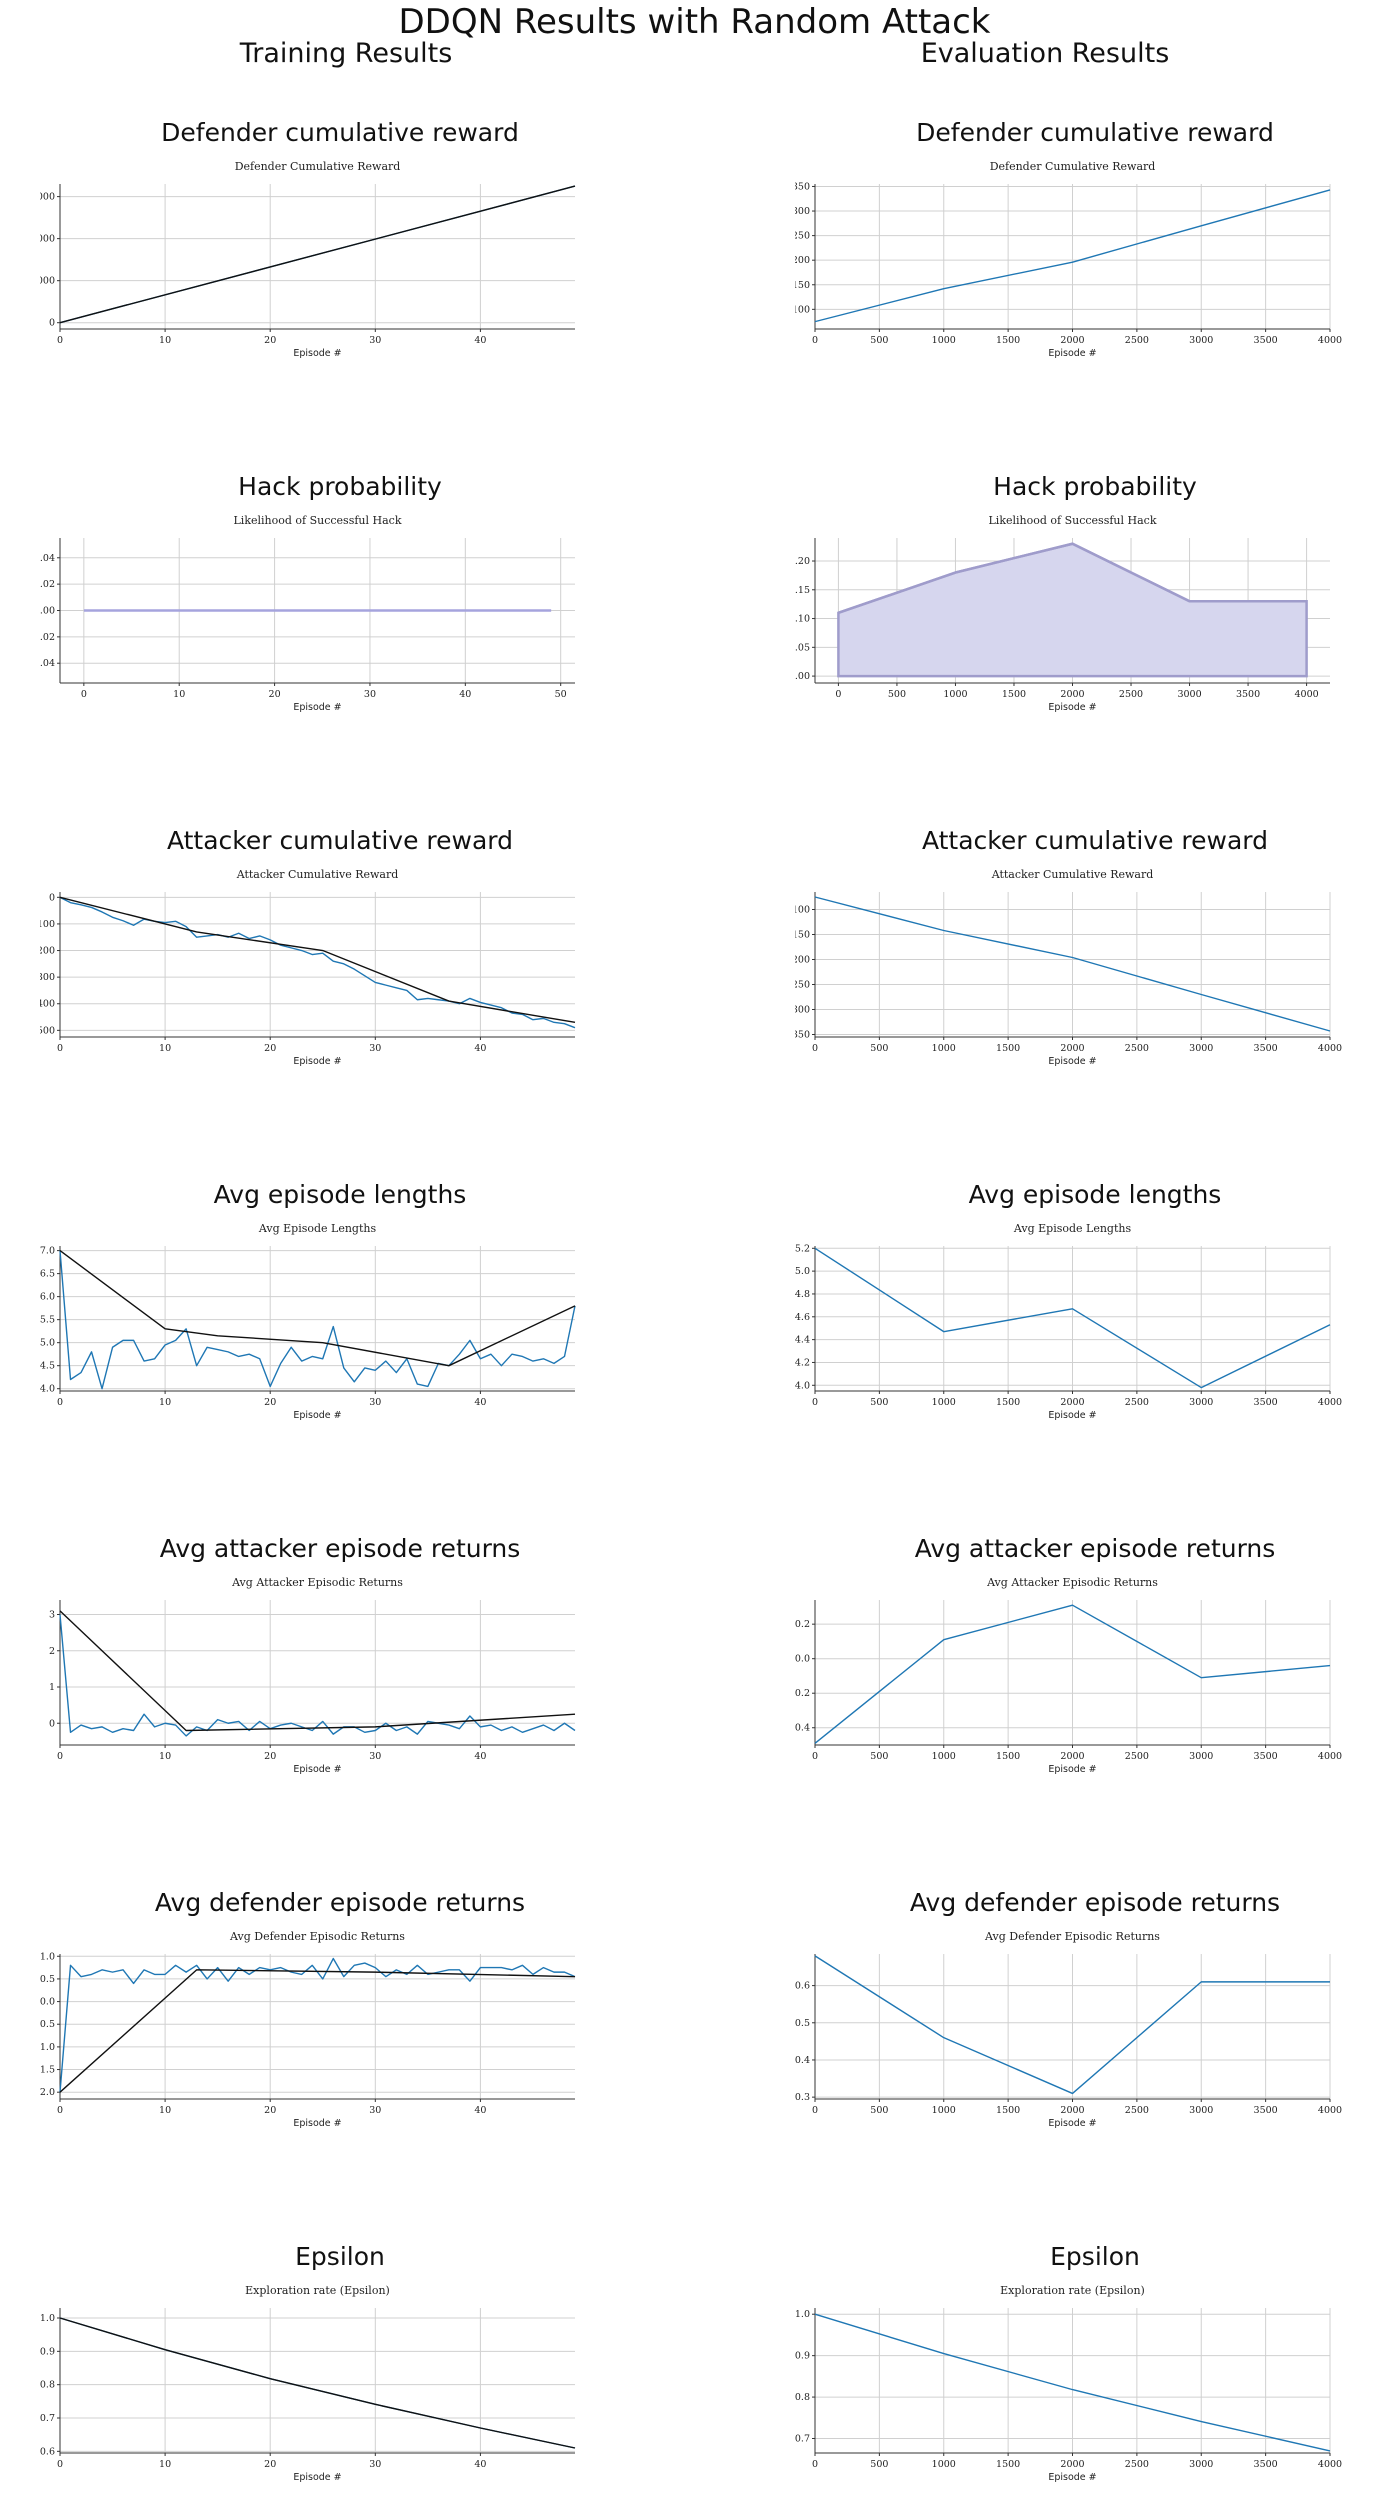 The width and height of the screenshot is (1389, 2494). What do you see at coordinates (47, 1320) in the screenshot?
I see `y-tick-label: 5.5` at bounding box center [47, 1320].